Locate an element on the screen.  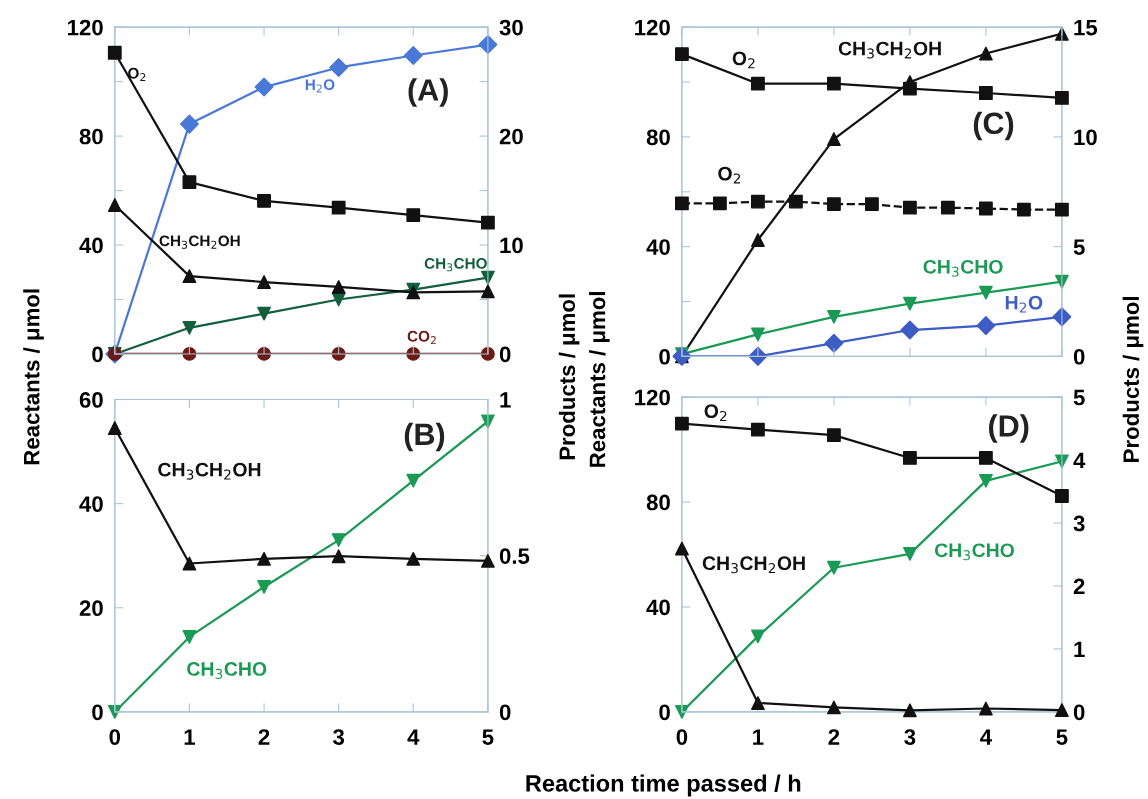
text: (B) is located at coordinates (424, 437).